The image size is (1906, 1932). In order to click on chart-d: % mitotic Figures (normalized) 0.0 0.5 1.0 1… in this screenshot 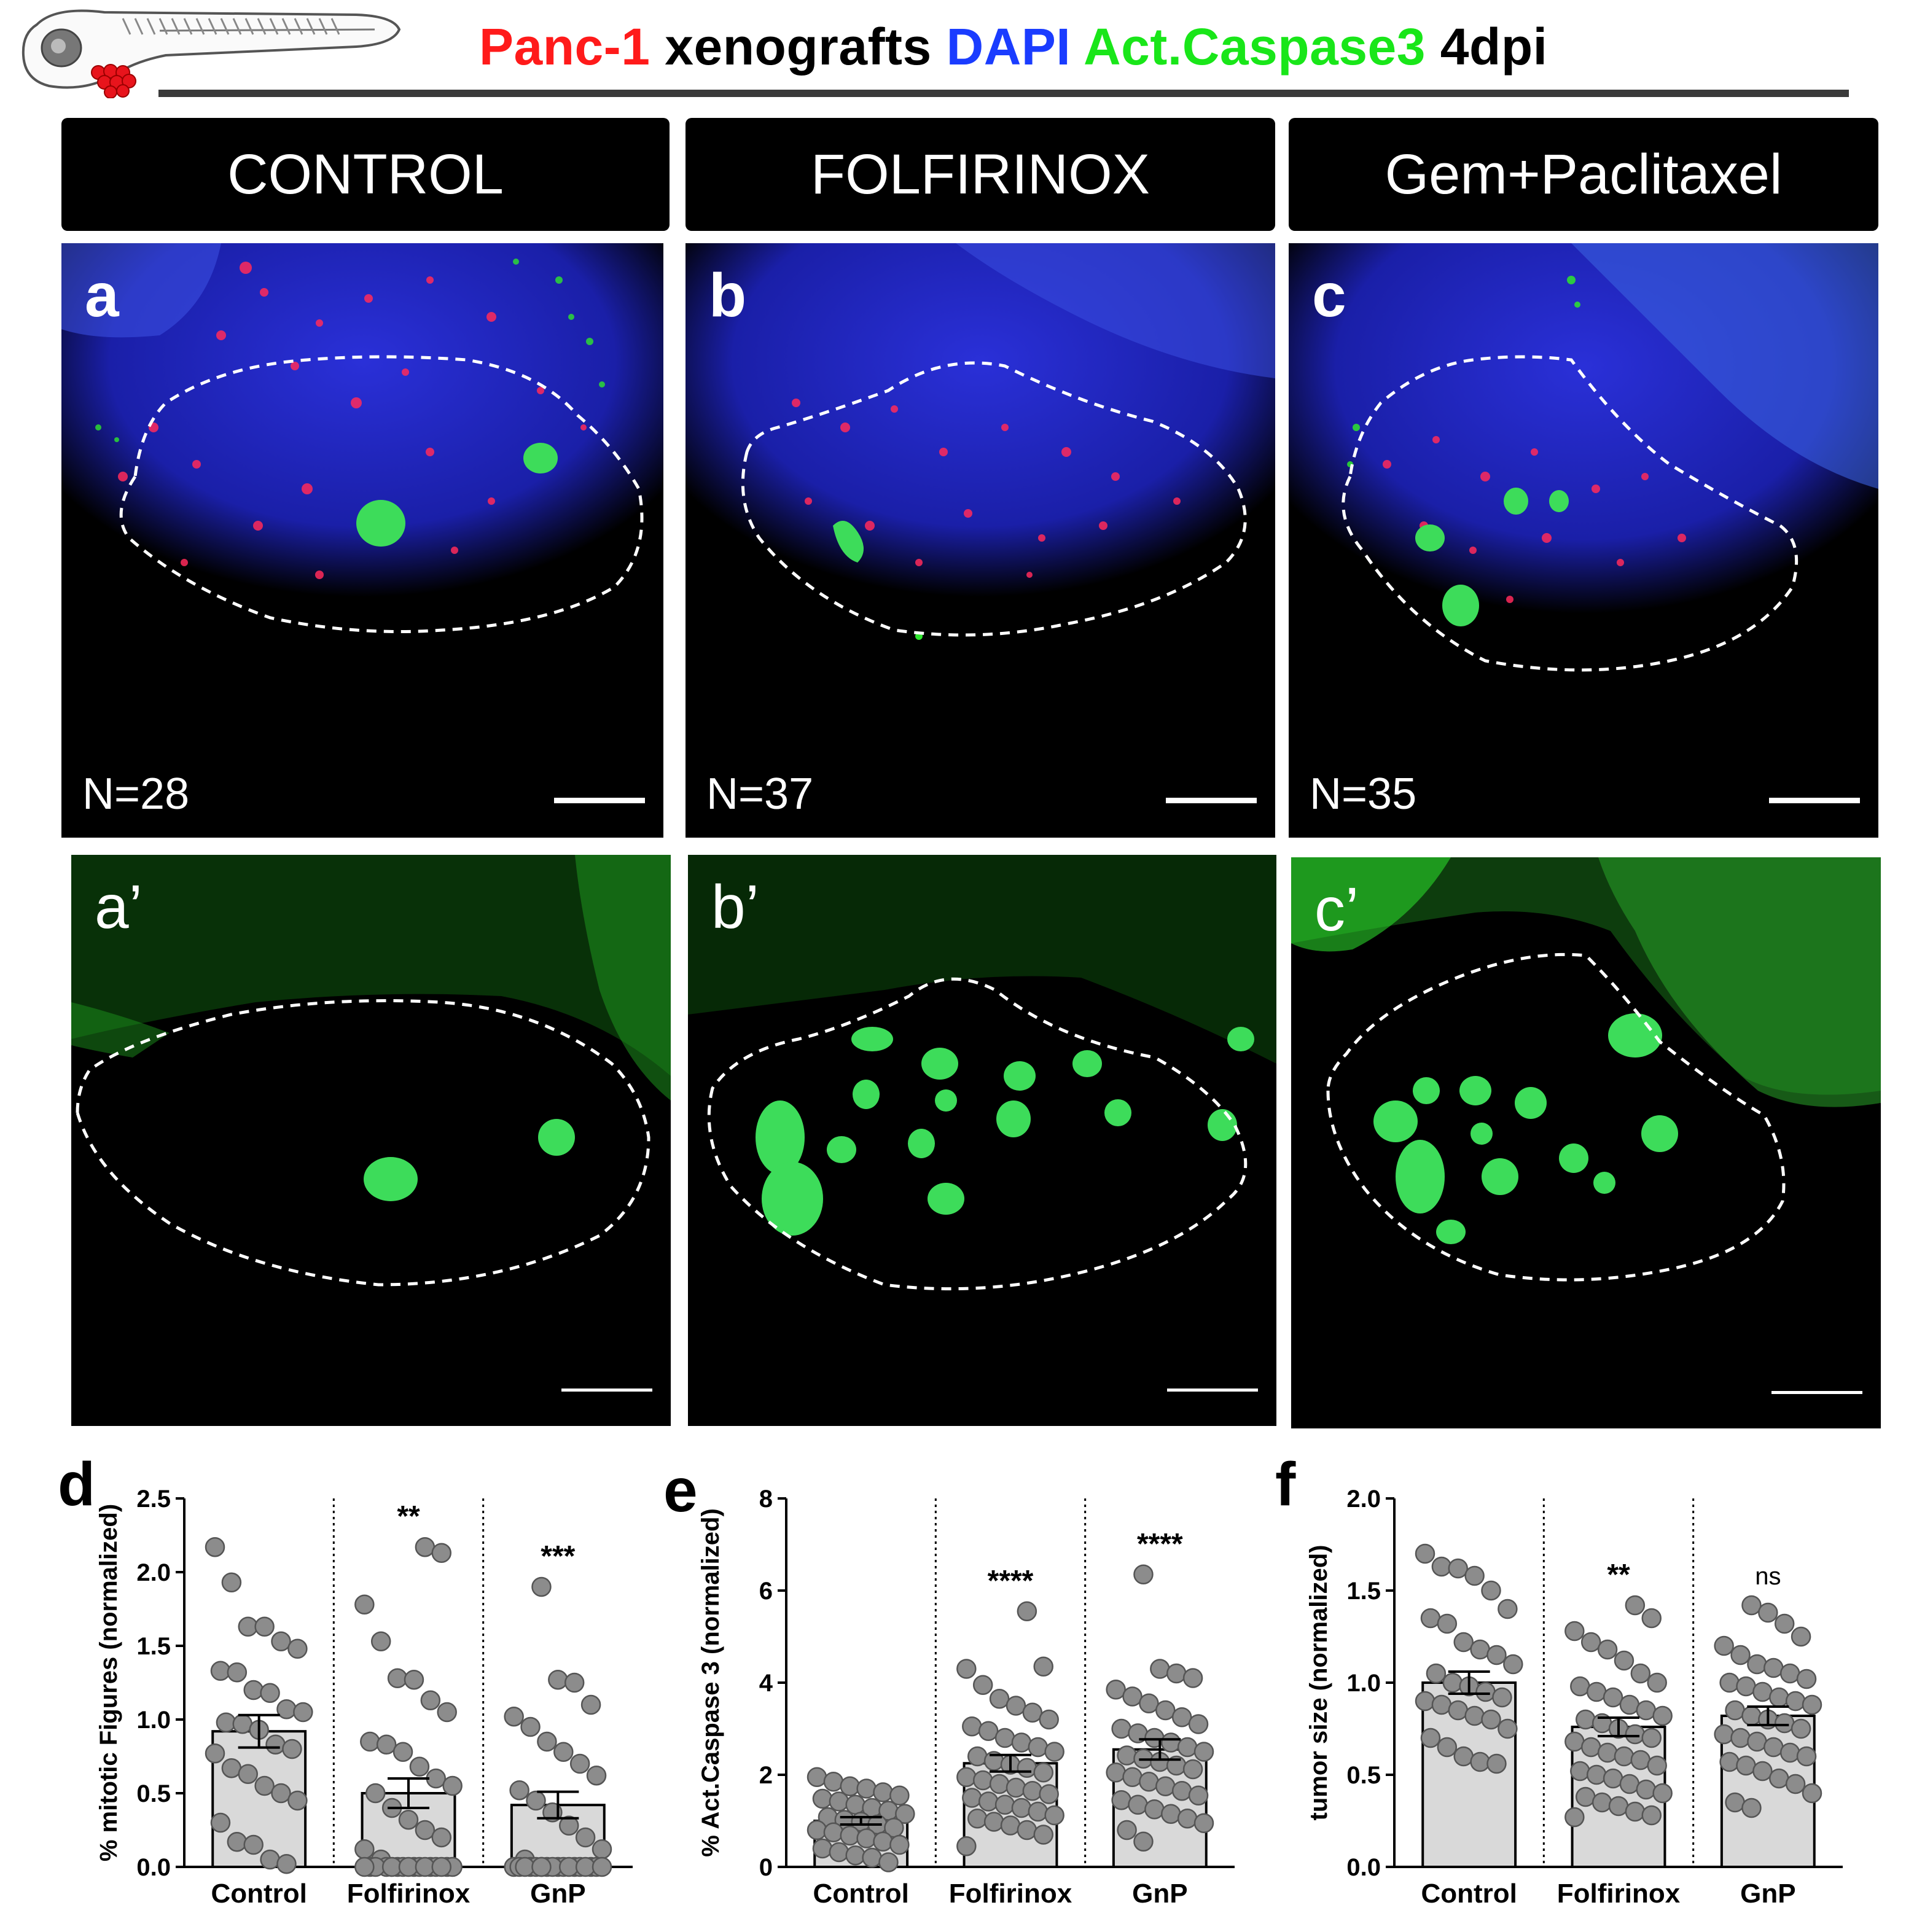, I will do `click(364, 1698)`.